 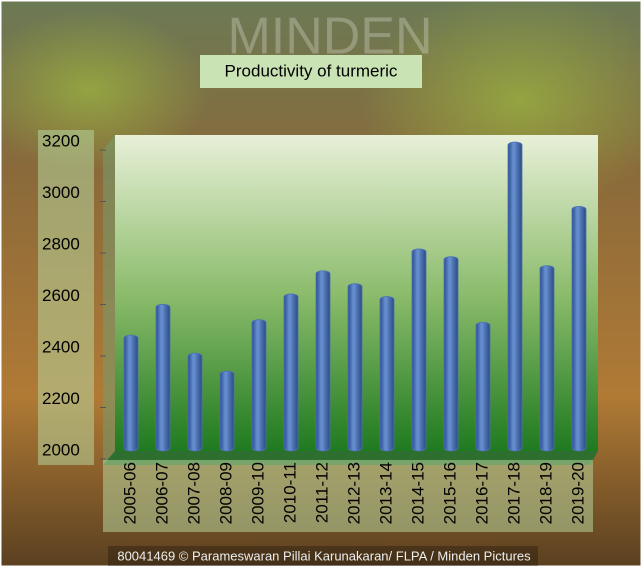 I want to click on title-box, so click(x=311, y=71).